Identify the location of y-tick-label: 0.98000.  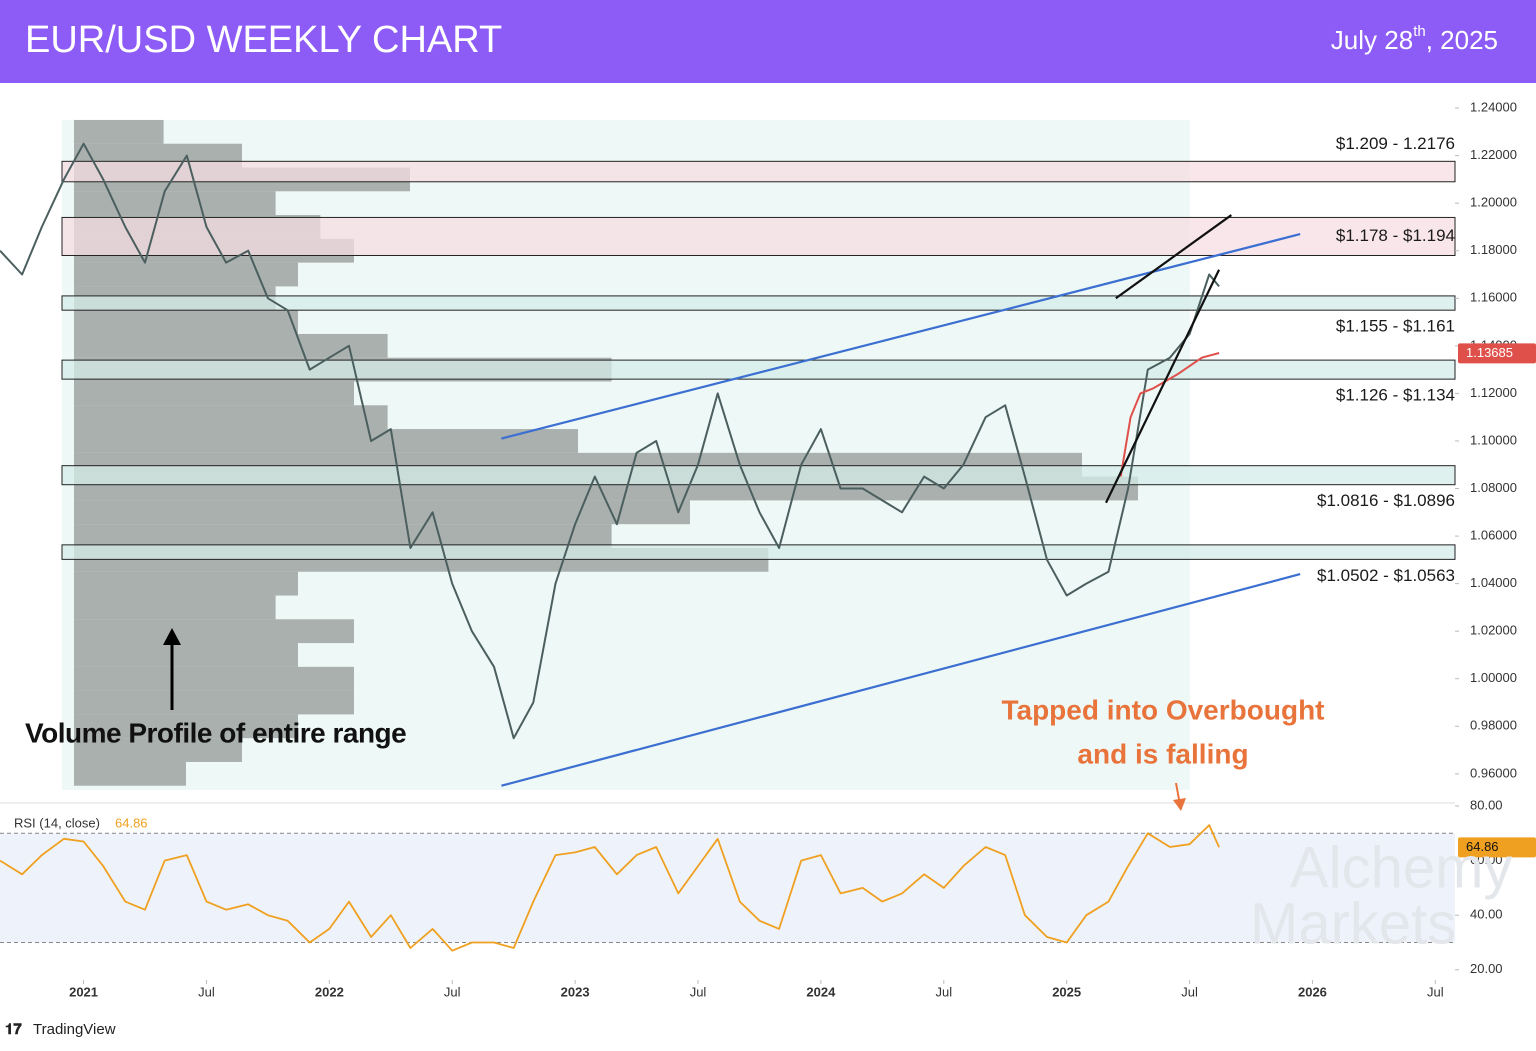
(1493, 725).